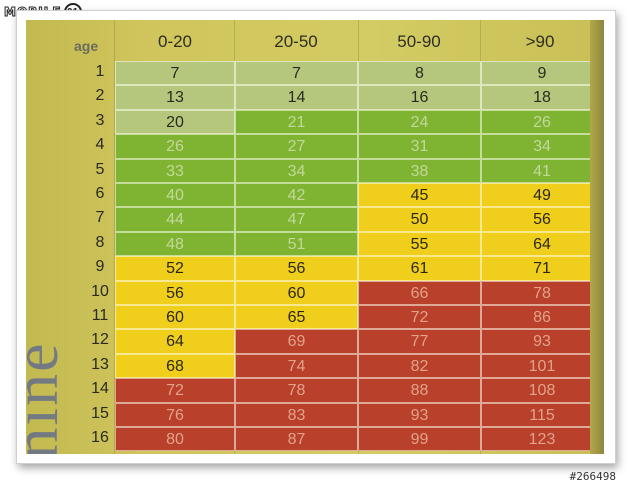  What do you see at coordinates (296, 341) in the screenshot?
I see `table-cell: 69` at bounding box center [296, 341].